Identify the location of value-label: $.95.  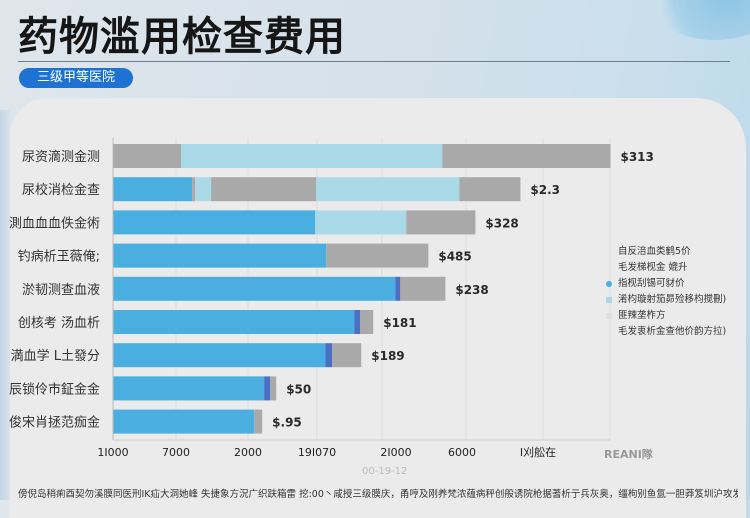
(287, 423).